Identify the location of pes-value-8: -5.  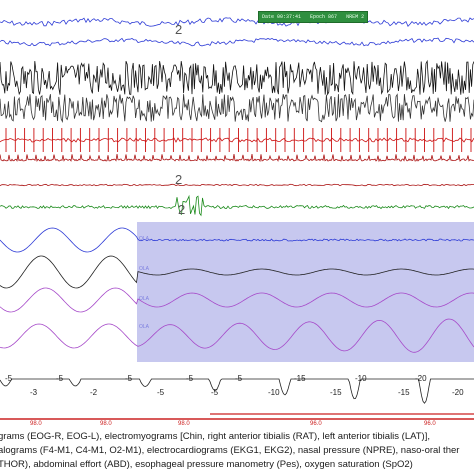
(215, 392).